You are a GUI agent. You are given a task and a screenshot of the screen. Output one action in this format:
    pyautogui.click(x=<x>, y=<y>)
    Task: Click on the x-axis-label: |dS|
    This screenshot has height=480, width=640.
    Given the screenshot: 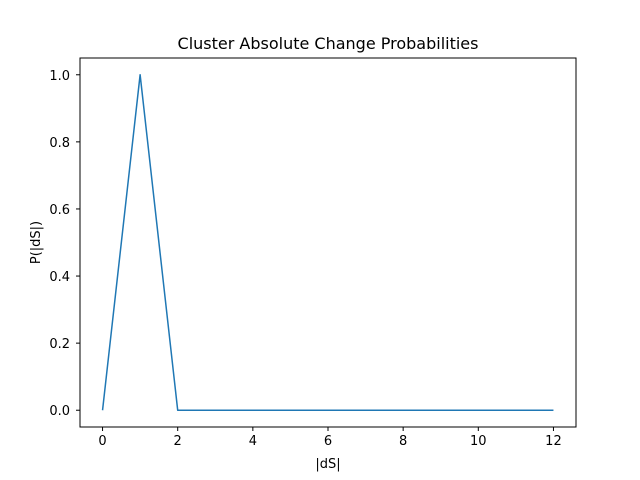 What is the action you would take?
    pyautogui.click(x=327, y=464)
    